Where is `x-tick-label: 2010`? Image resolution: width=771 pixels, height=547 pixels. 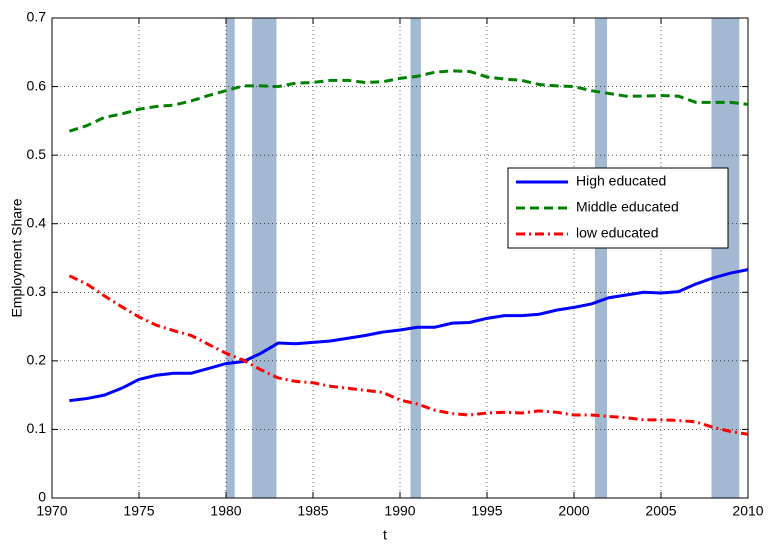
x-tick-label: 2010 is located at coordinates (747, 511).